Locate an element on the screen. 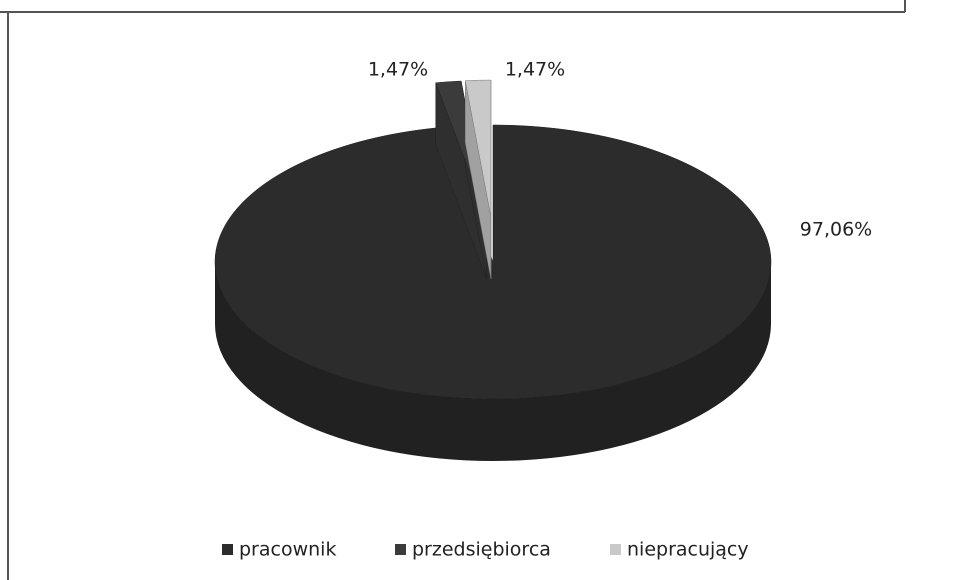  legend: pracownik przedsiębiorca niepracujący is located at coordinates (485, 550).